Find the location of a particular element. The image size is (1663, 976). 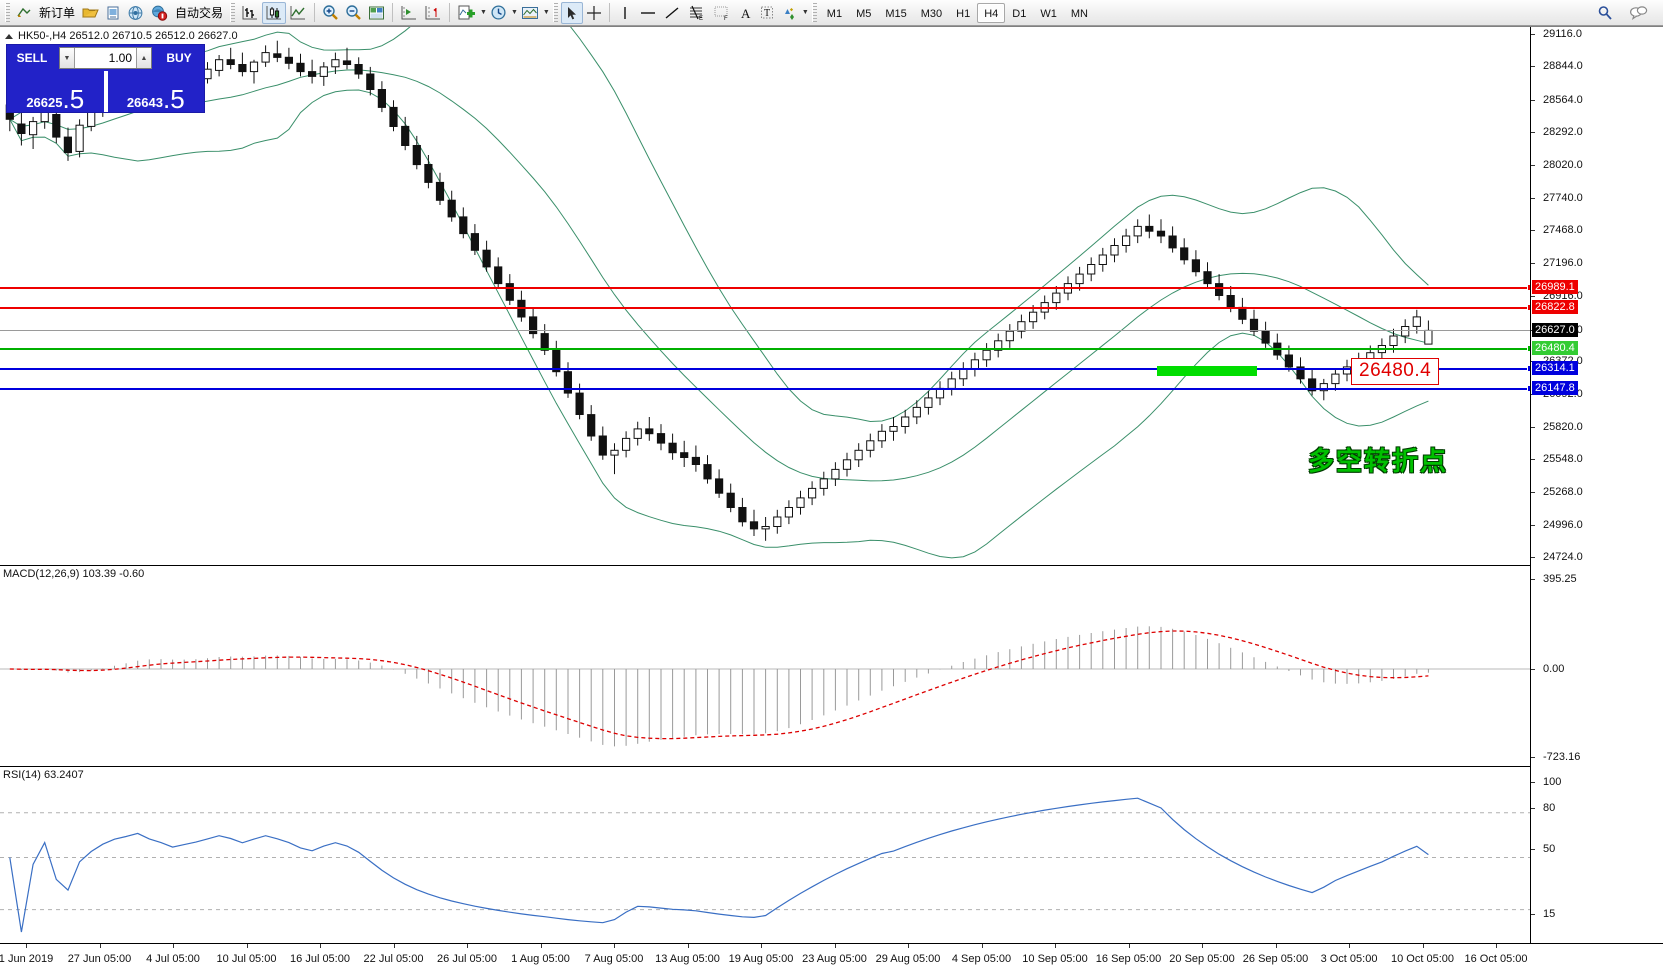

autotrade-icon is located at coordinates (159, 13).